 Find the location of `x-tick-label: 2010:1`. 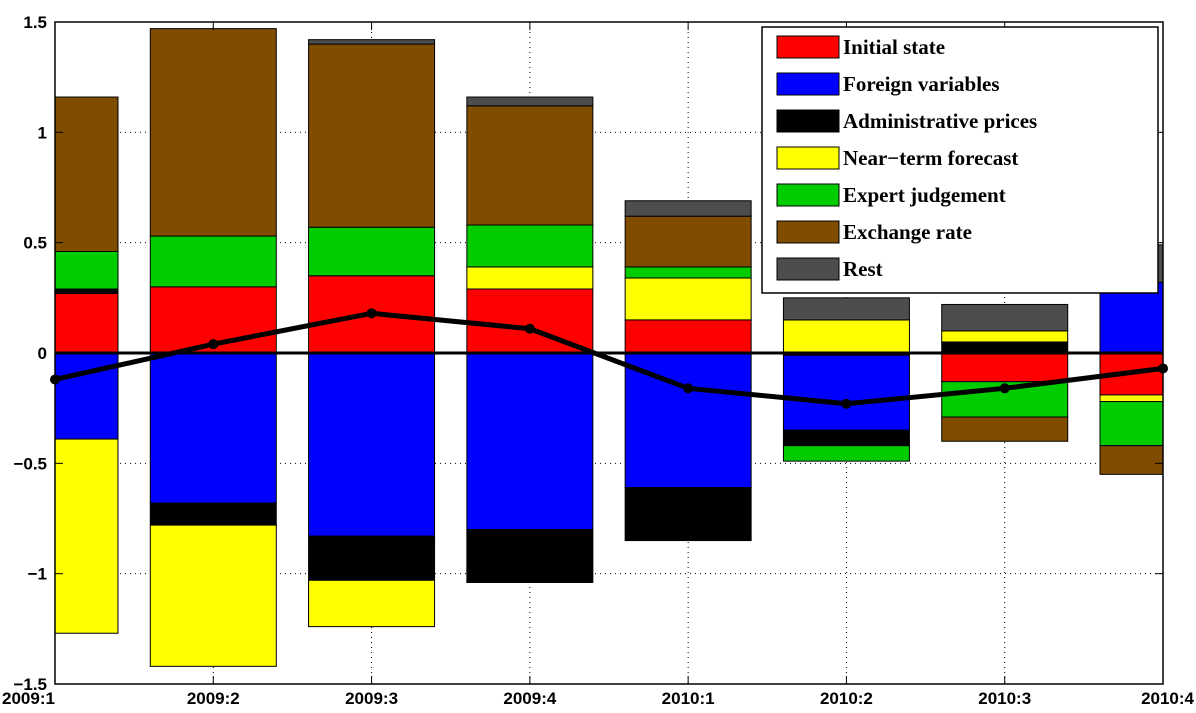

x-tick-label: 2010:1 is located at coordinates (688, 698).